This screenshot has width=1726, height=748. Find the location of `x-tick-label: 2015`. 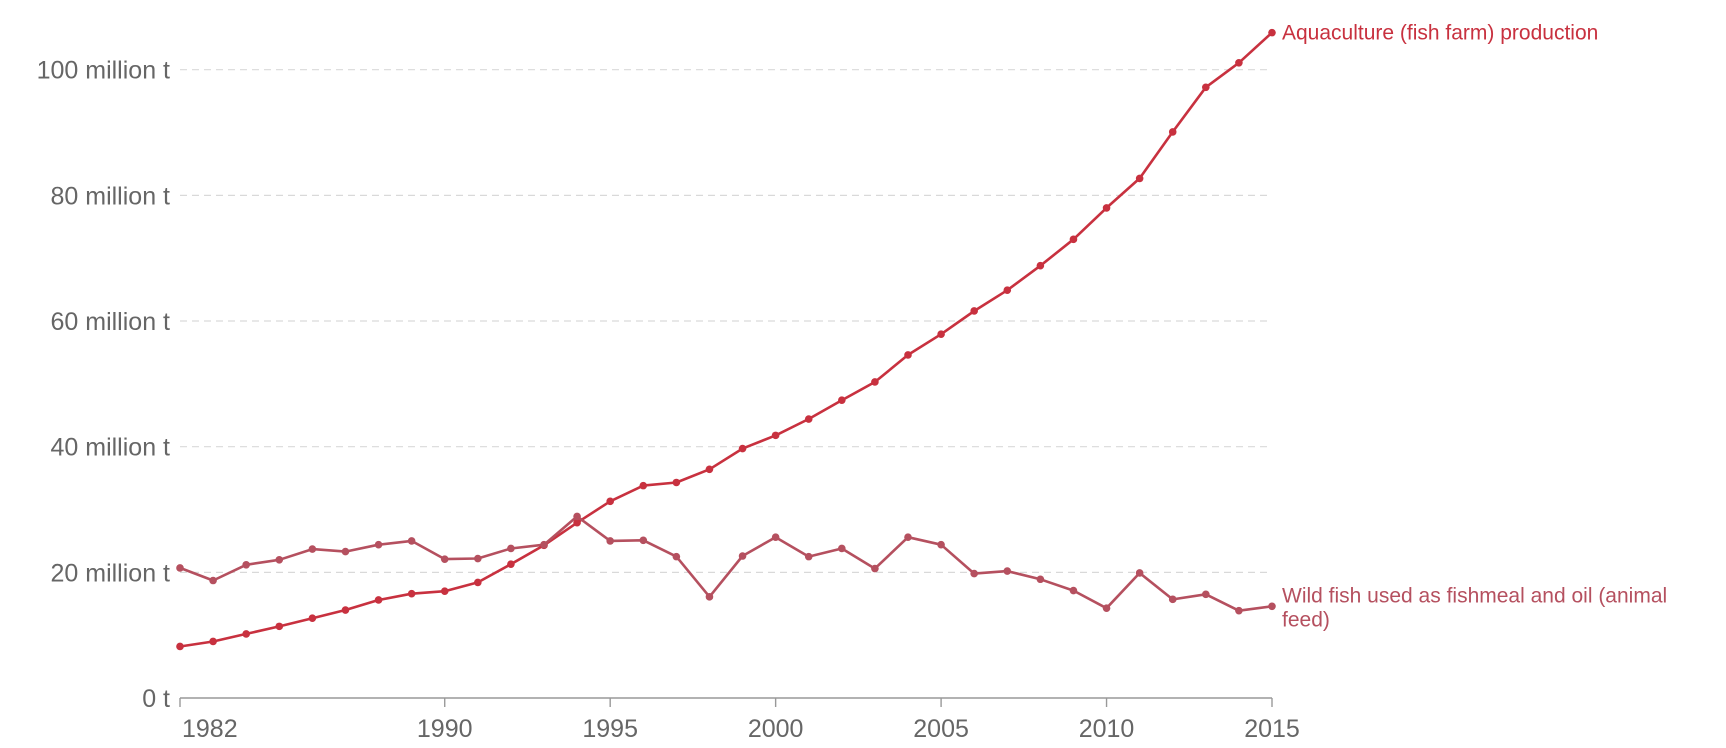

x-tick-label: 2015 is located at coordinates (1272, 729).